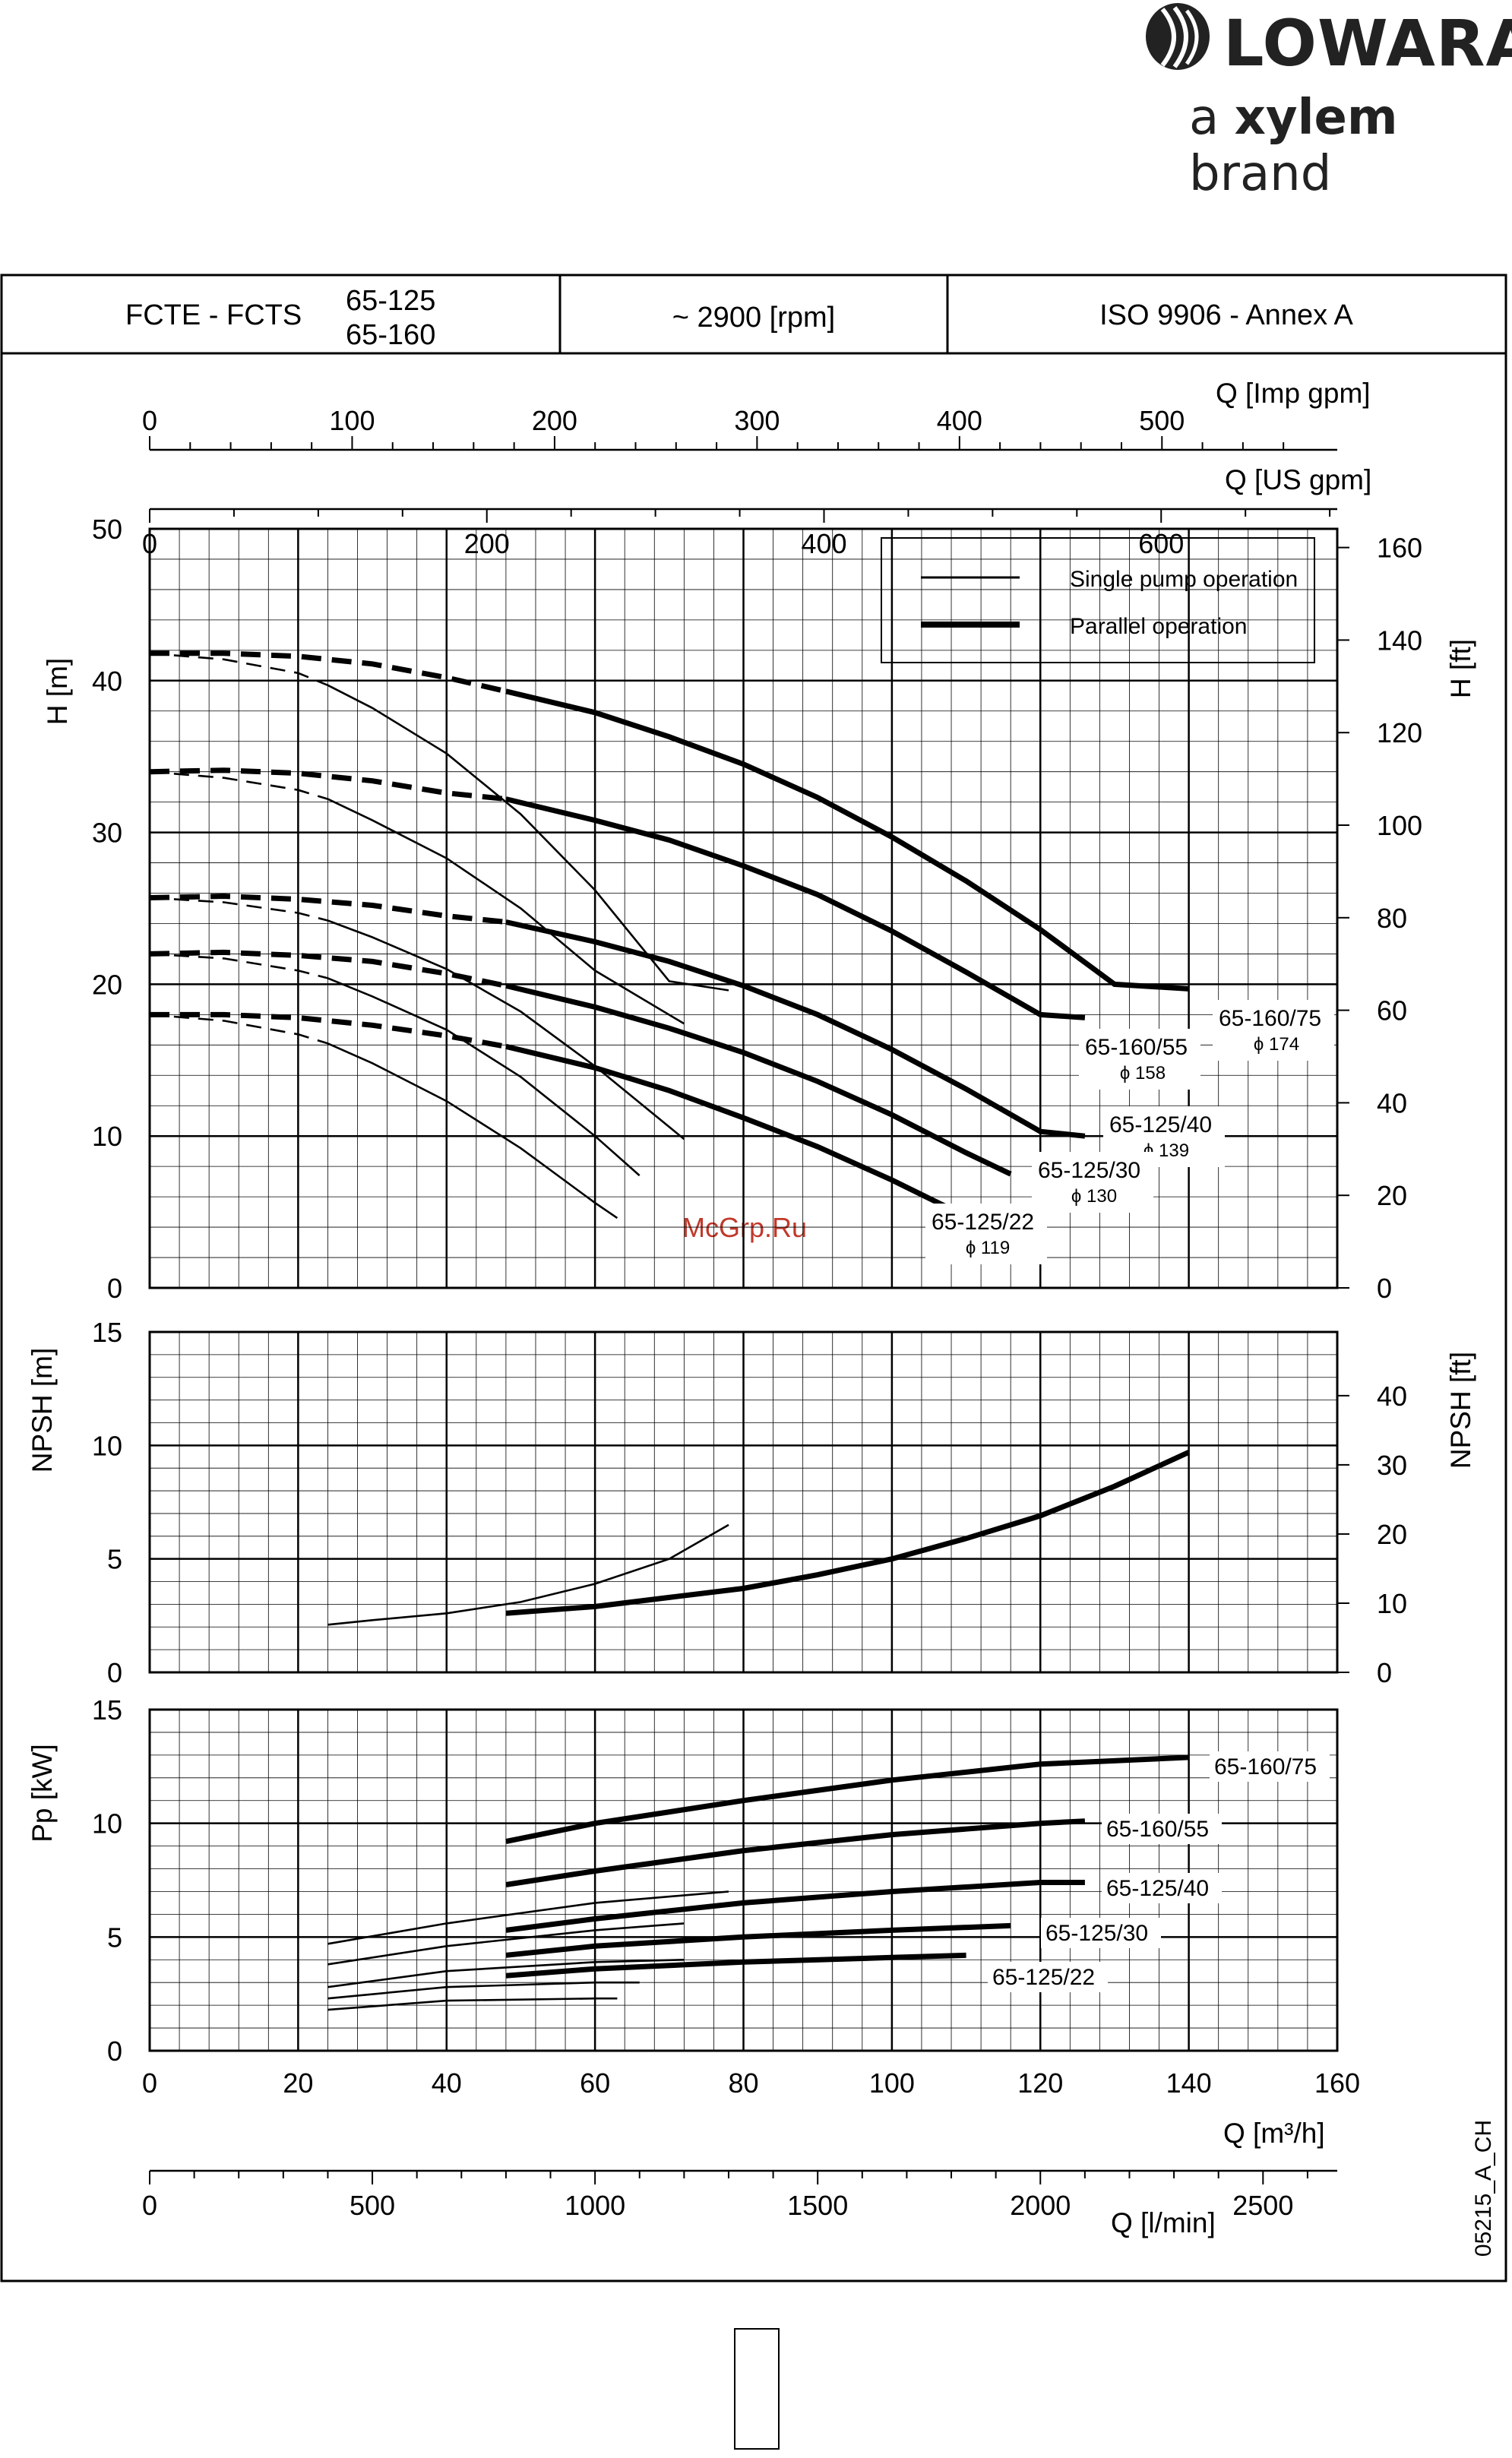  I want to click on head-impeller-label: ϕ 174, so click(1276, 1044).